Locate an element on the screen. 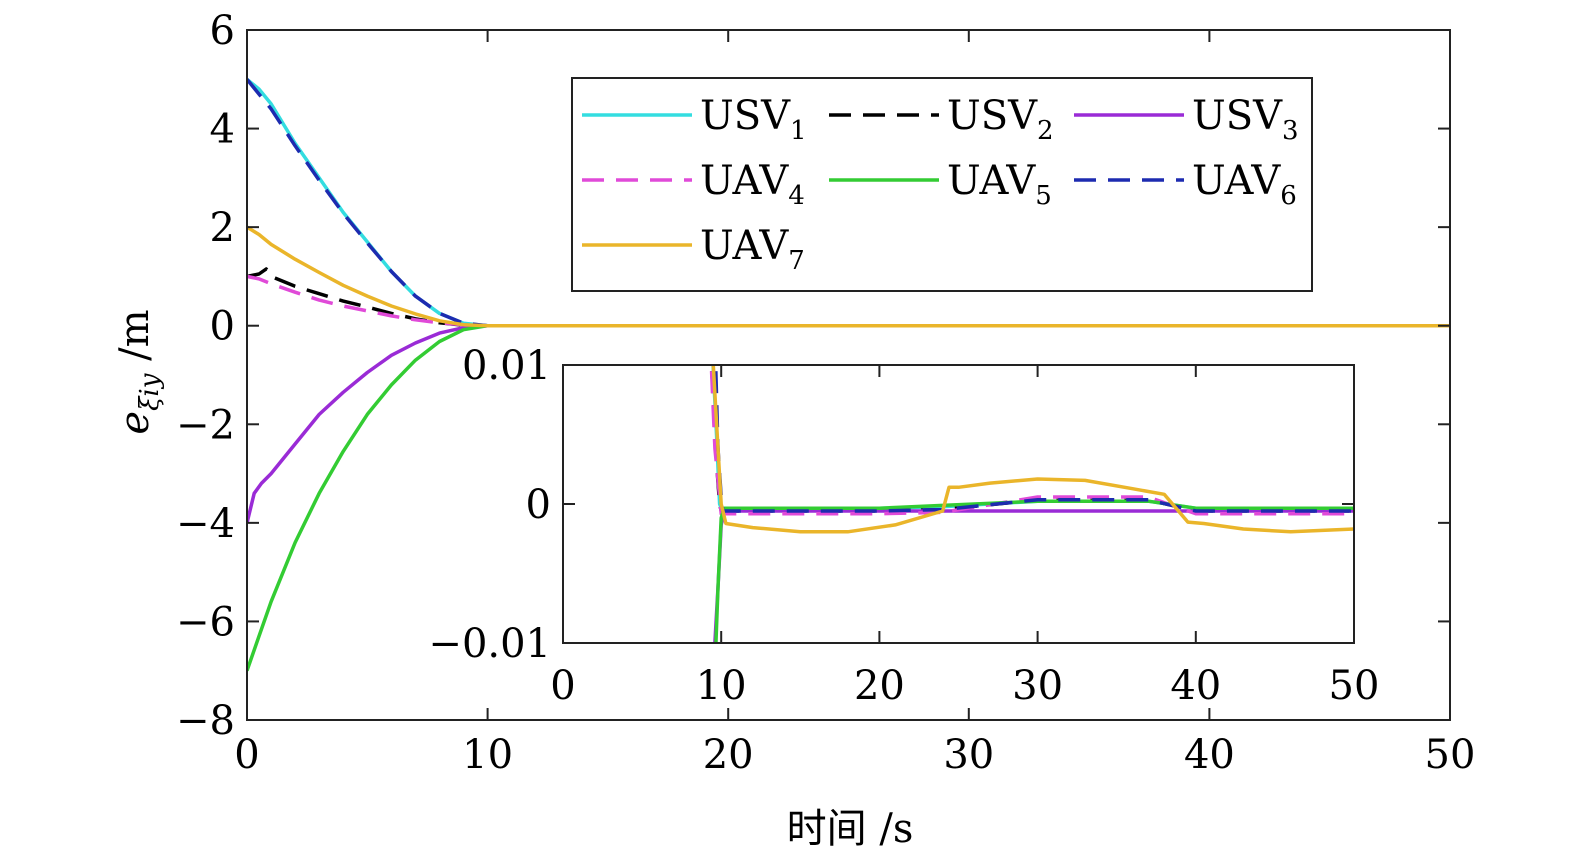  main-y-tick-label: −8 is located at coordinates (205, 721).